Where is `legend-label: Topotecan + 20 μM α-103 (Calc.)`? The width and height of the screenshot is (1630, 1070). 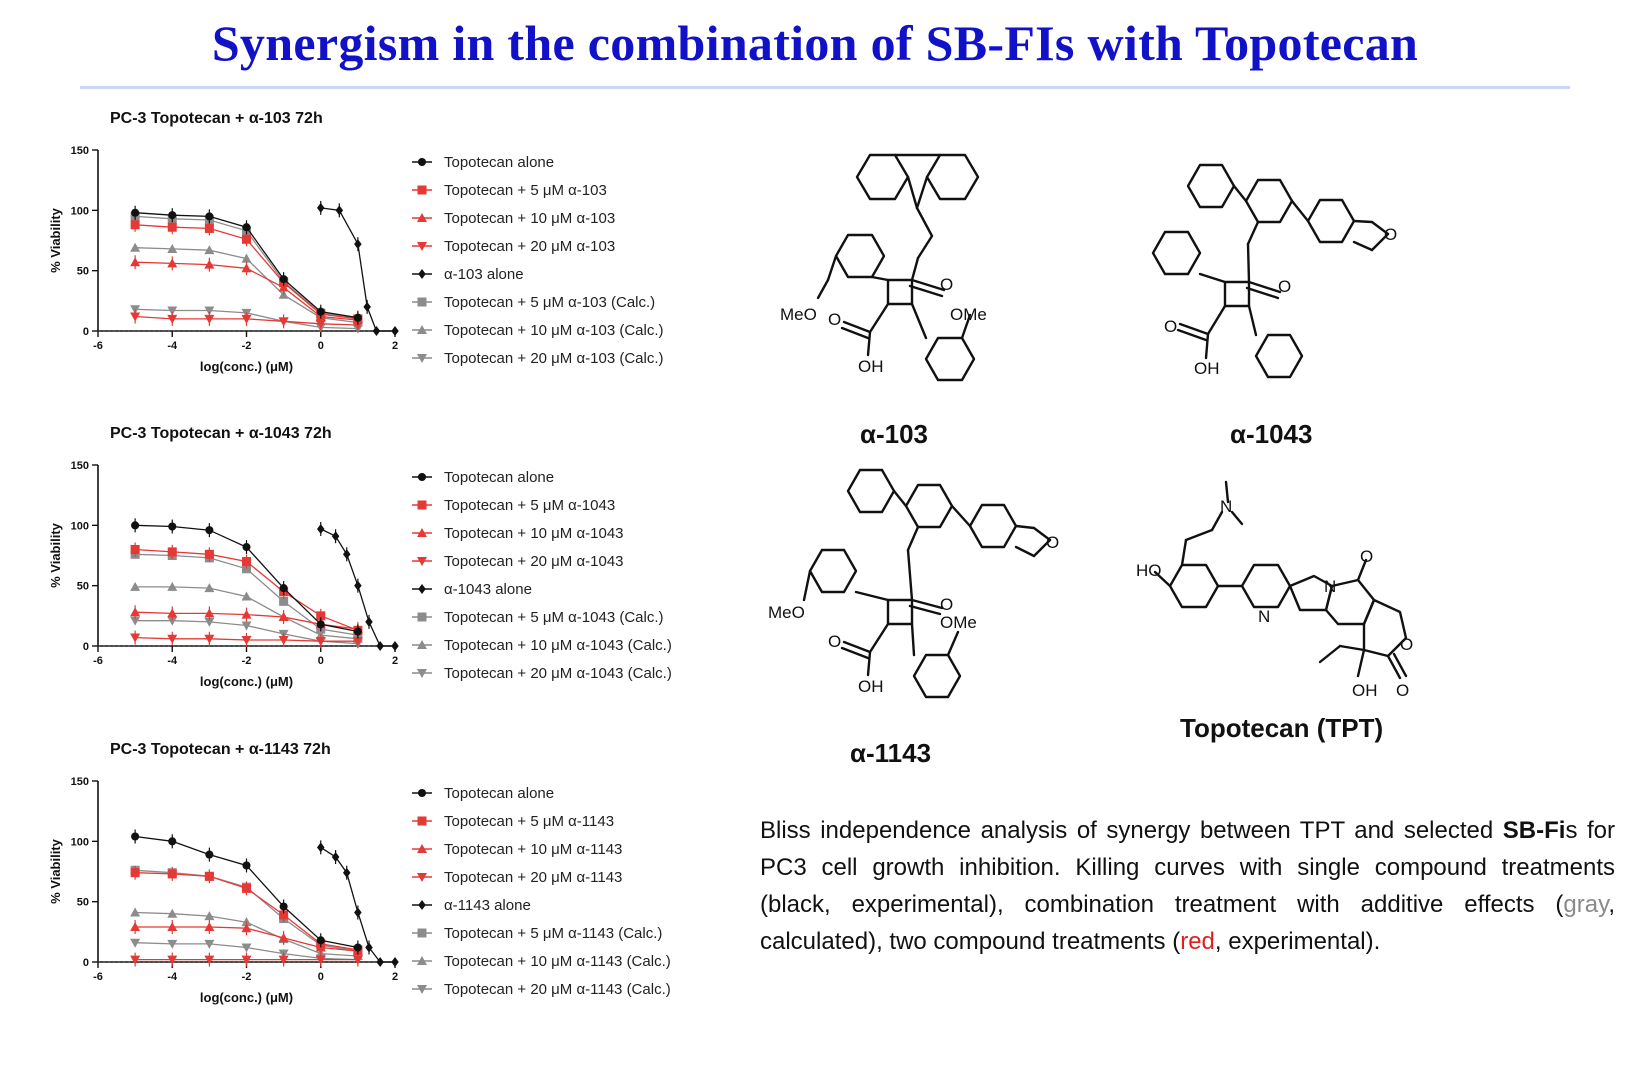 legend-label: Topotecan + 20 μM α-103 (Calc.) is located at coordinates (554, 358).